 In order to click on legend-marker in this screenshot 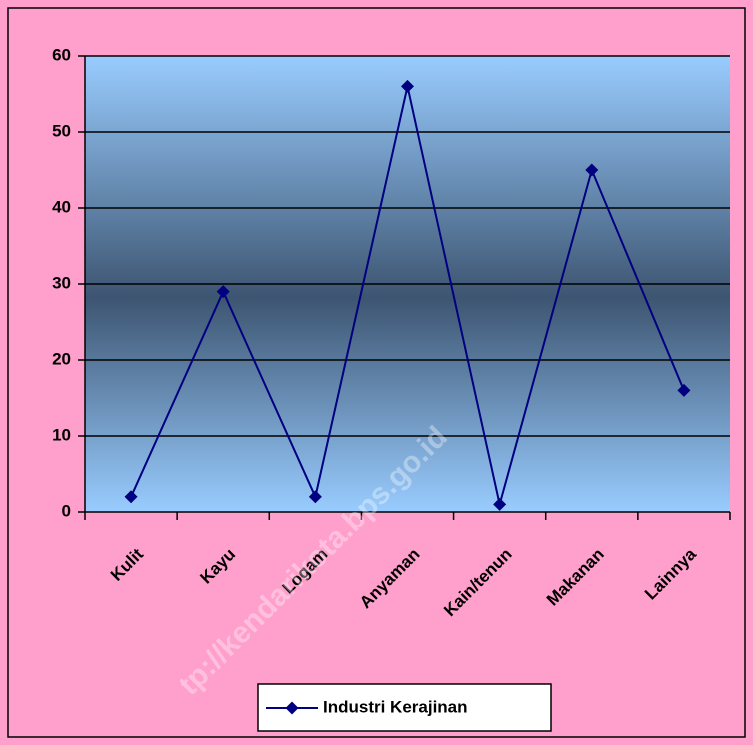, I will do `click(292, 708)`.